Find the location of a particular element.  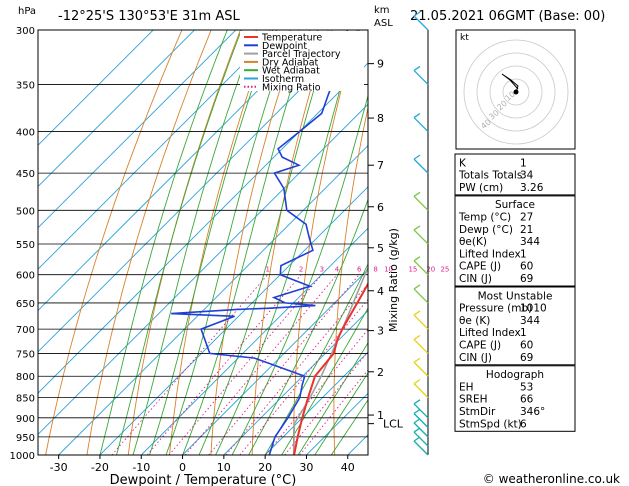

temperature-axis: -30 -20 -10 0 10 20 30 40 is located at coordinates (202, 464).